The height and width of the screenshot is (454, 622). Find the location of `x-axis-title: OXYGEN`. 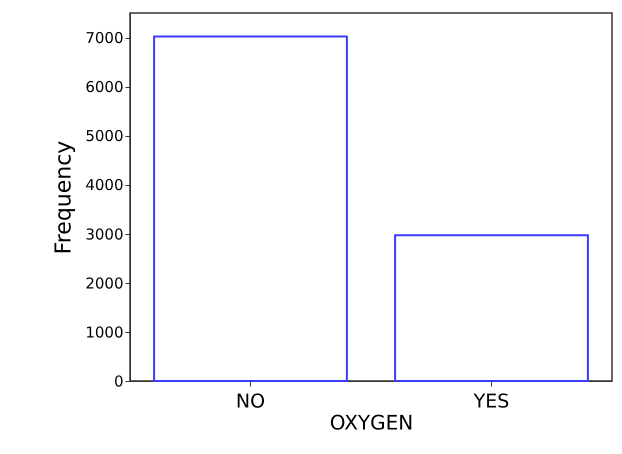

x-axis-title: OXYGEN is located at coordinates (372, 422).